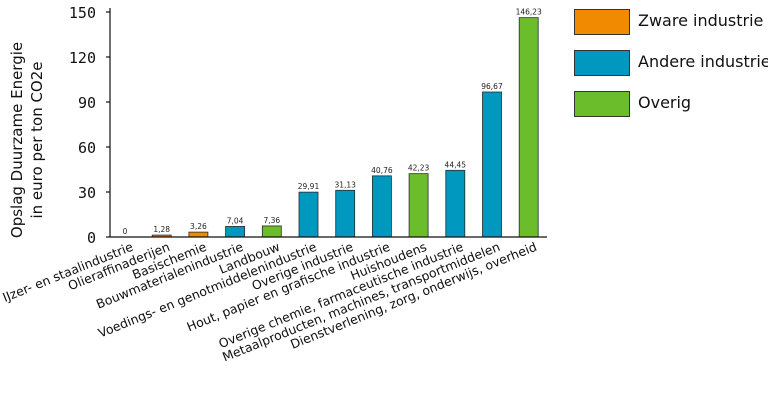 The height and width of the screenshot is (411, 768). Describe the element at coordinates (665, 102) in the screenshot. I see `legend-label: Overig` at that location.